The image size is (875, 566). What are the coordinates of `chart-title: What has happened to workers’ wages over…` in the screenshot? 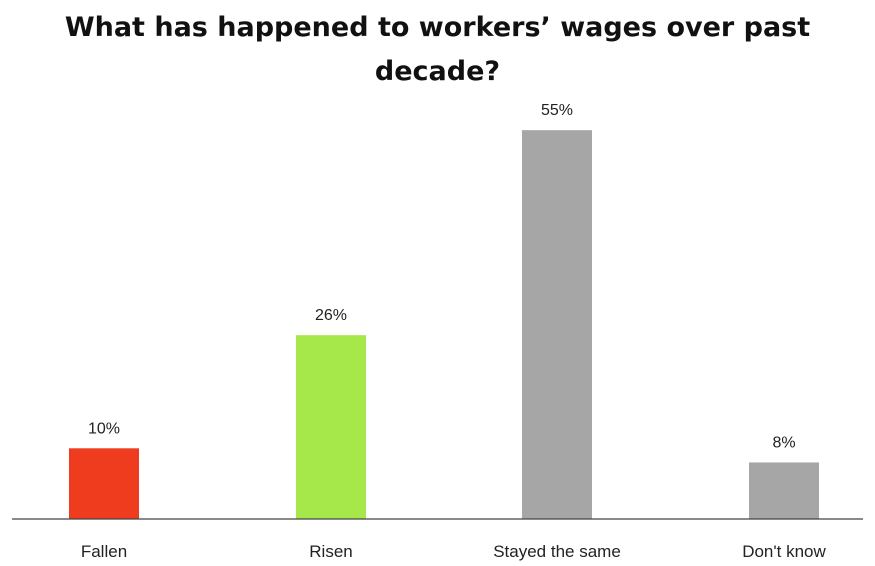 It's located at (437, 49).